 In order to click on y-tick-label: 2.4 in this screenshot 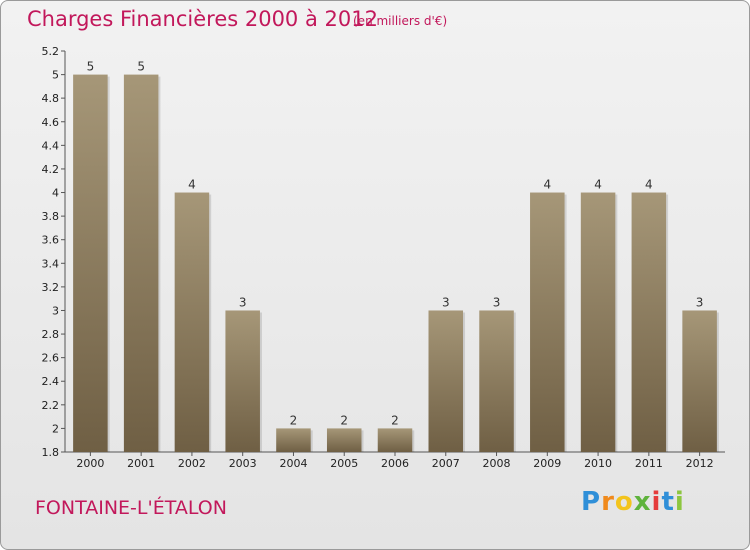, I will do `click(51, 381)`.